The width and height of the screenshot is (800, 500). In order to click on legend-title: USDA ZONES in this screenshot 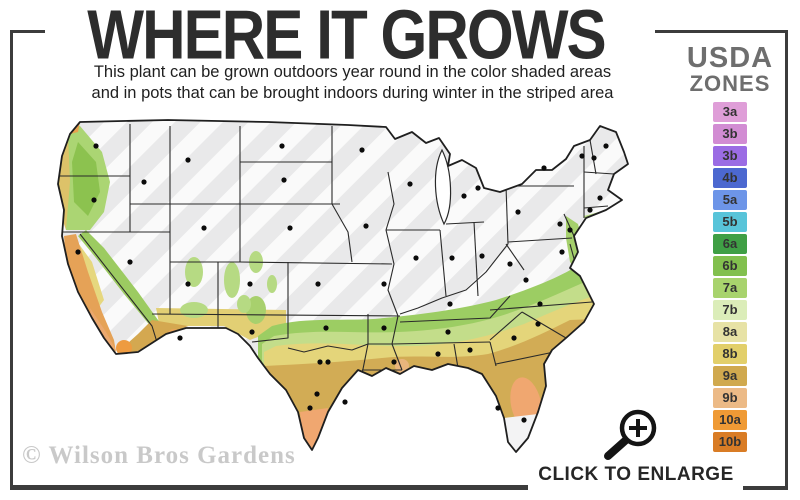, I will do `click(730, 69)`.